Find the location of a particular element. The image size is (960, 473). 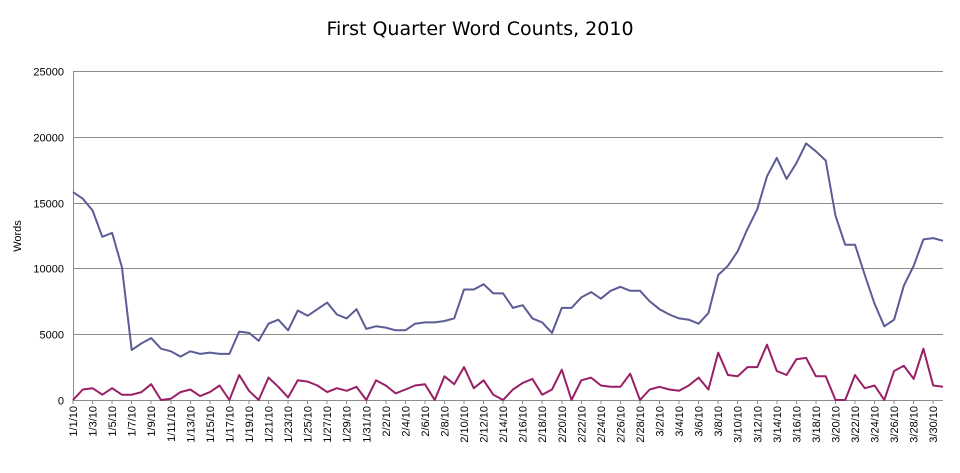

x-tick-label: 3/6/10 is located at coordinates (700, 421).